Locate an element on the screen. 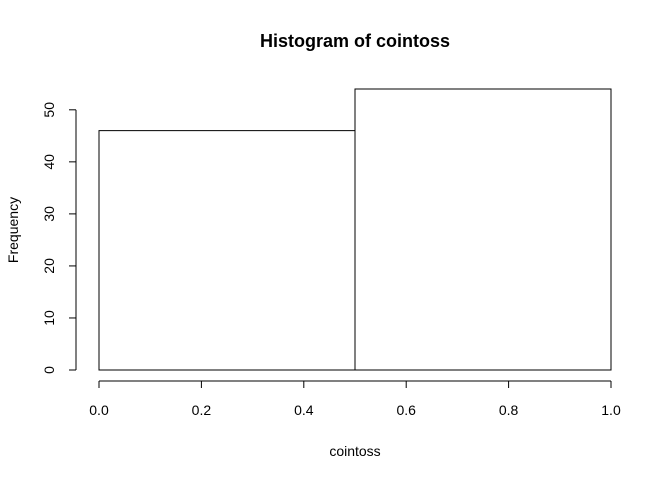 The width and height of the screenshot is (672, 480). y-tick-label: 10 is located at coordinates (49, 318).